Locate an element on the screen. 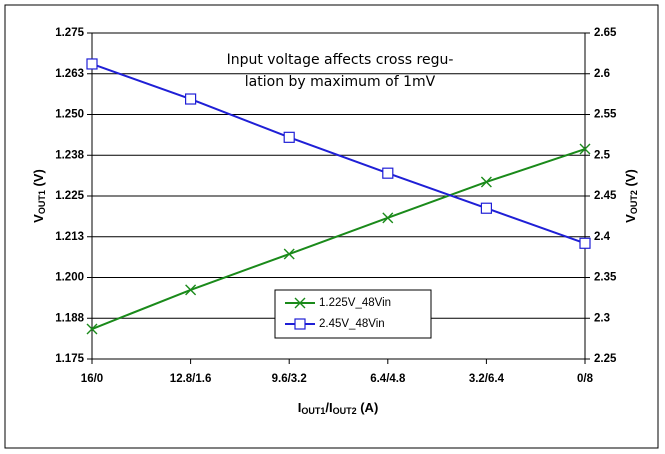 This screenshot has height=454, width=665. y2-tick-label: 2.3 is located at coordinates (602, 318).